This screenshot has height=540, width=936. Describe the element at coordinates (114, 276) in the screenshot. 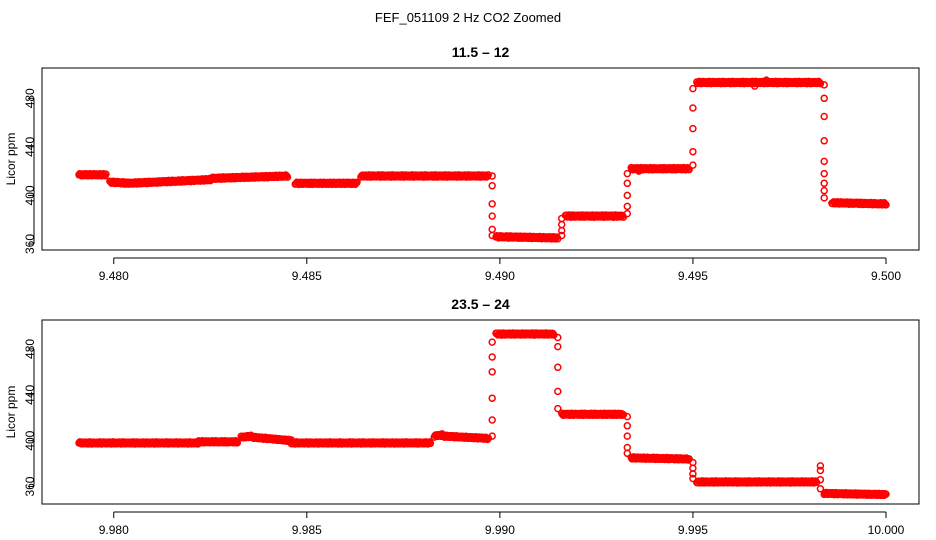

I see `x-tick-label: 9.480` at that location.